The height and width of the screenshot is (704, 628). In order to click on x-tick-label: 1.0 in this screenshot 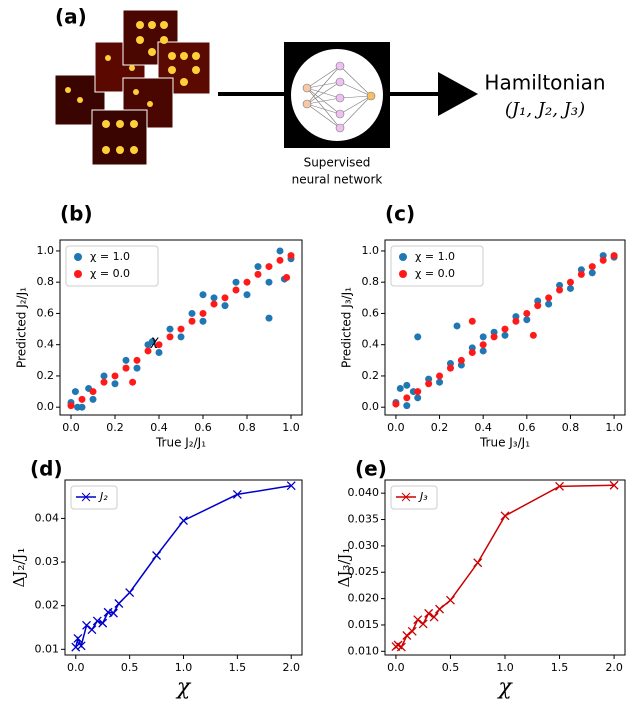, I will do `click(184, 667)`.